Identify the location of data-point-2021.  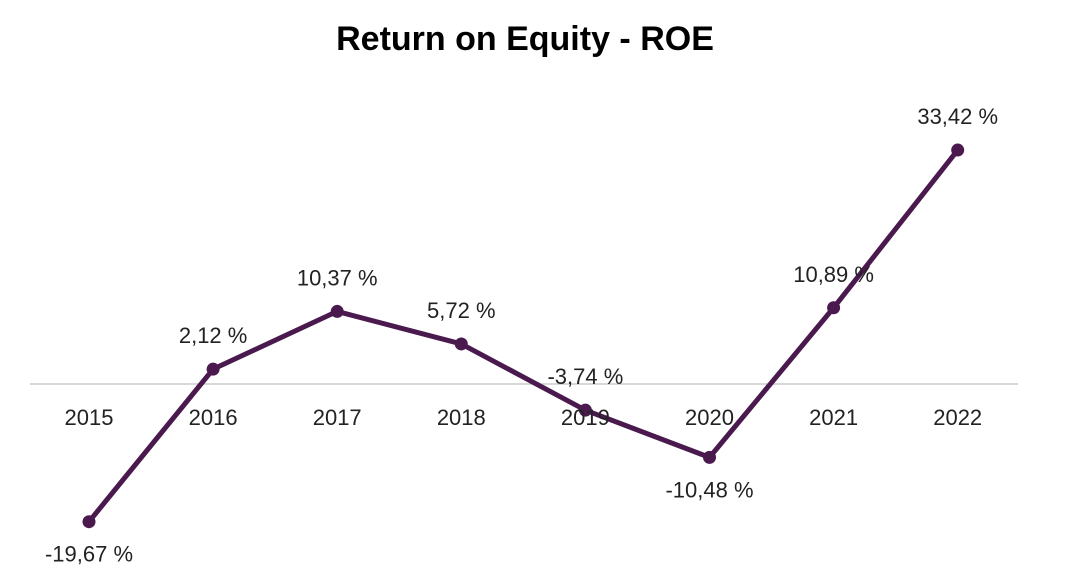
(834, 308).